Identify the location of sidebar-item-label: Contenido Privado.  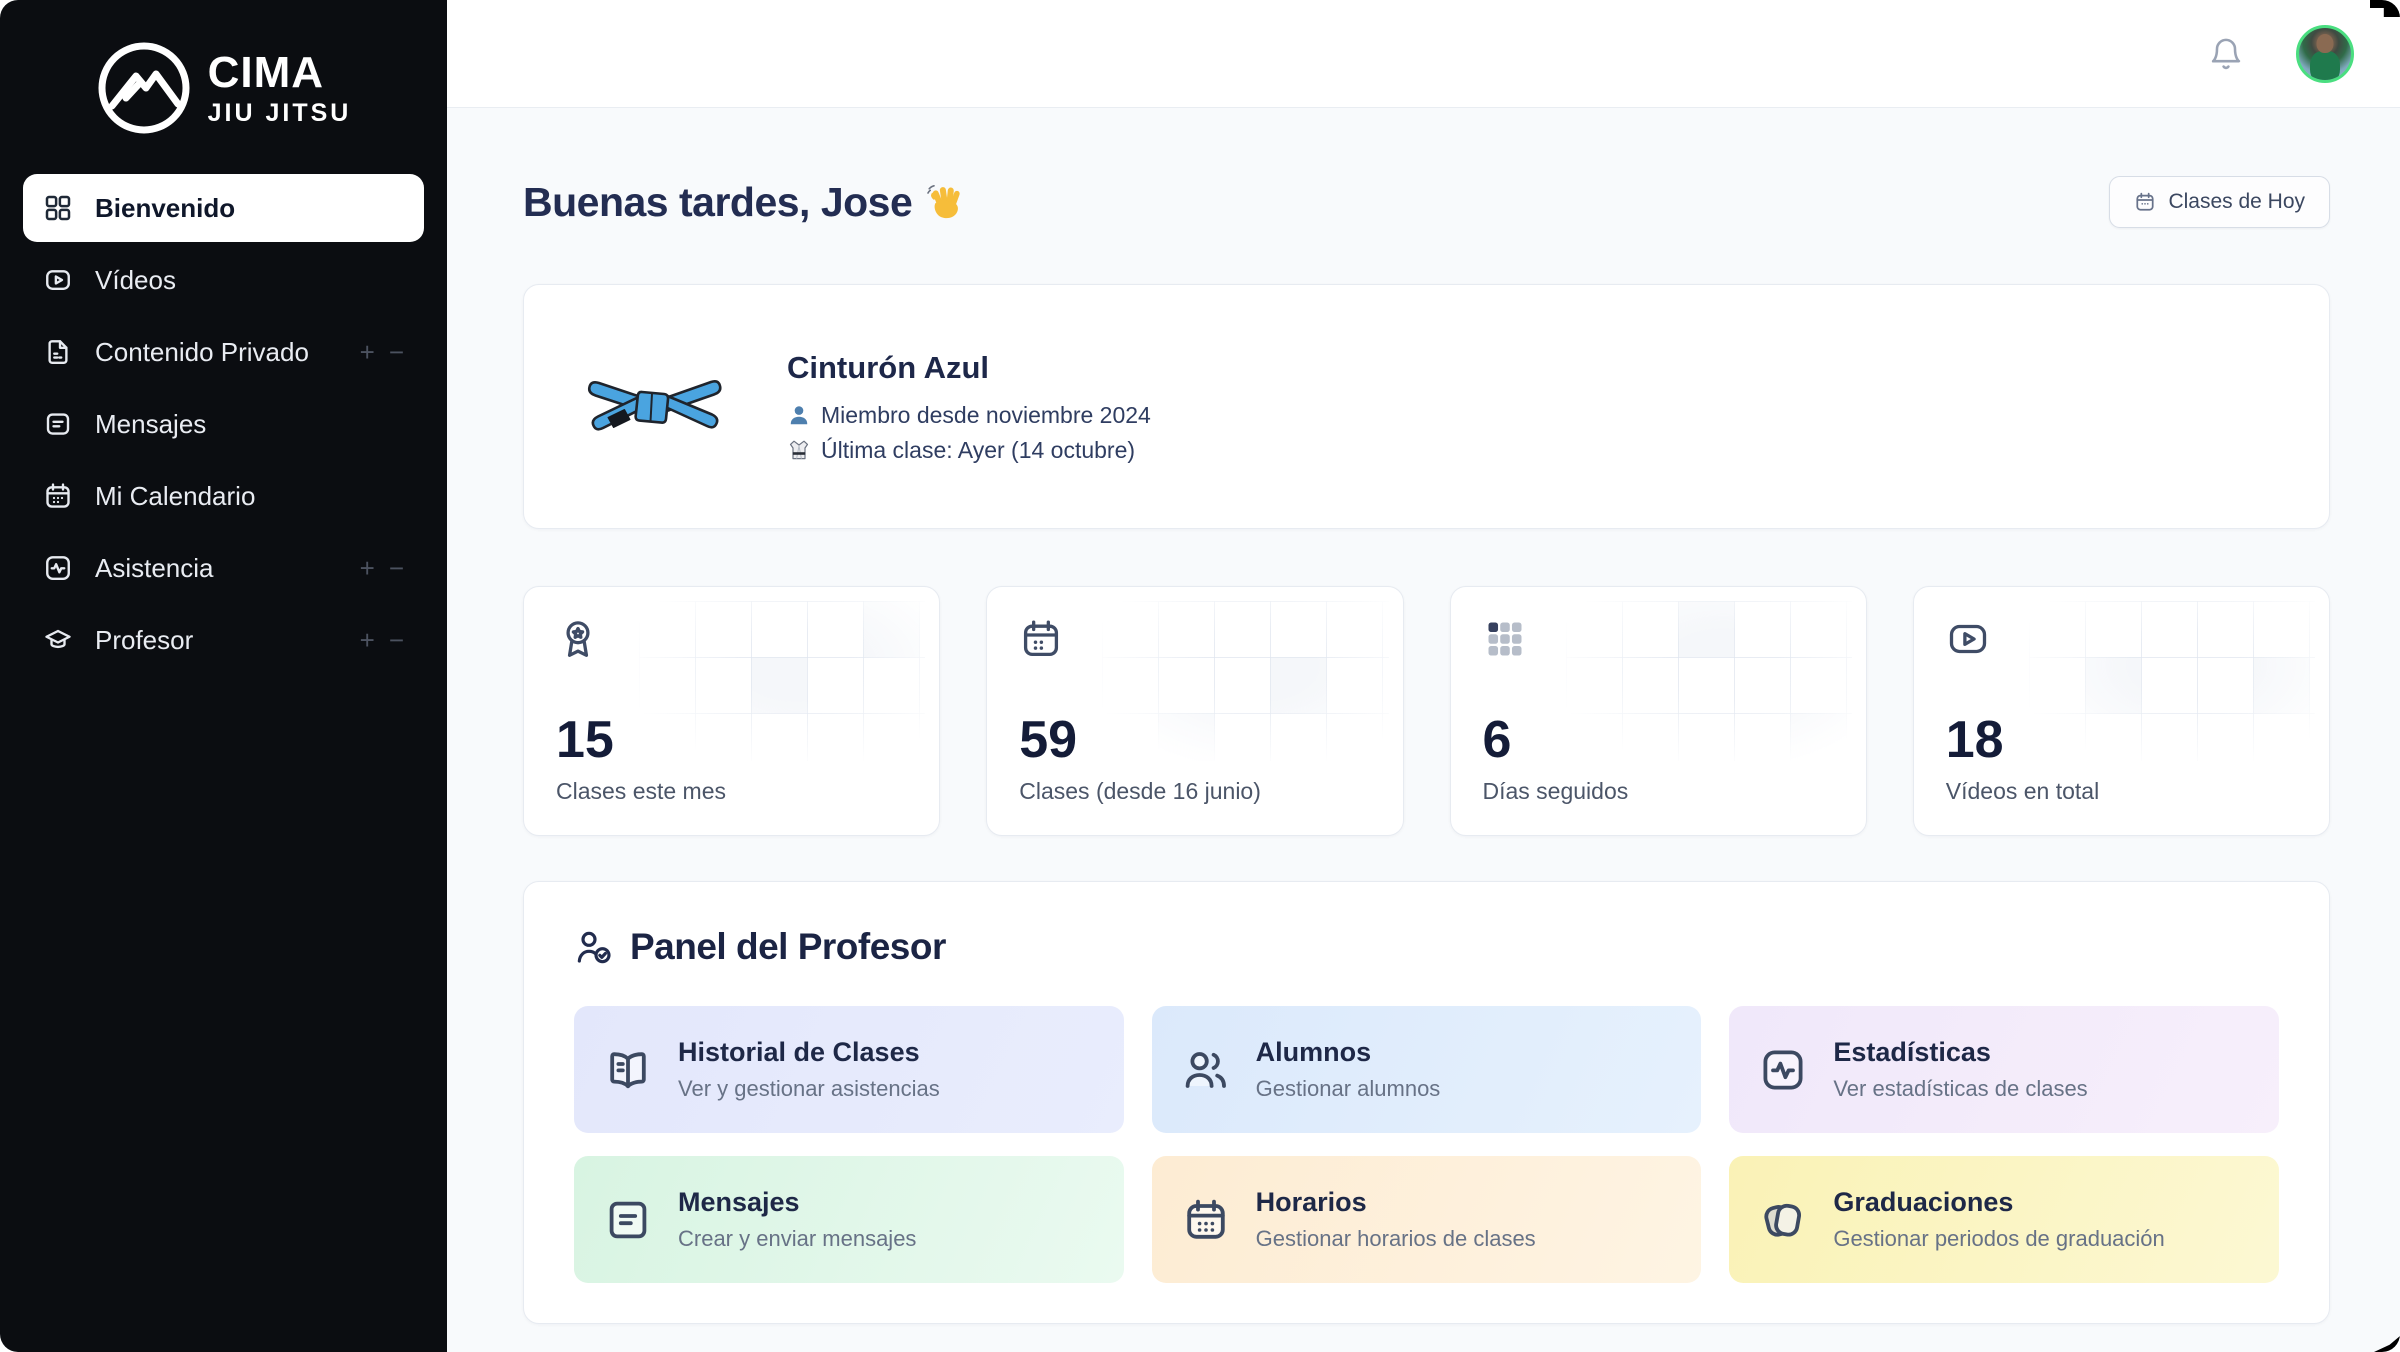
(202, 351).